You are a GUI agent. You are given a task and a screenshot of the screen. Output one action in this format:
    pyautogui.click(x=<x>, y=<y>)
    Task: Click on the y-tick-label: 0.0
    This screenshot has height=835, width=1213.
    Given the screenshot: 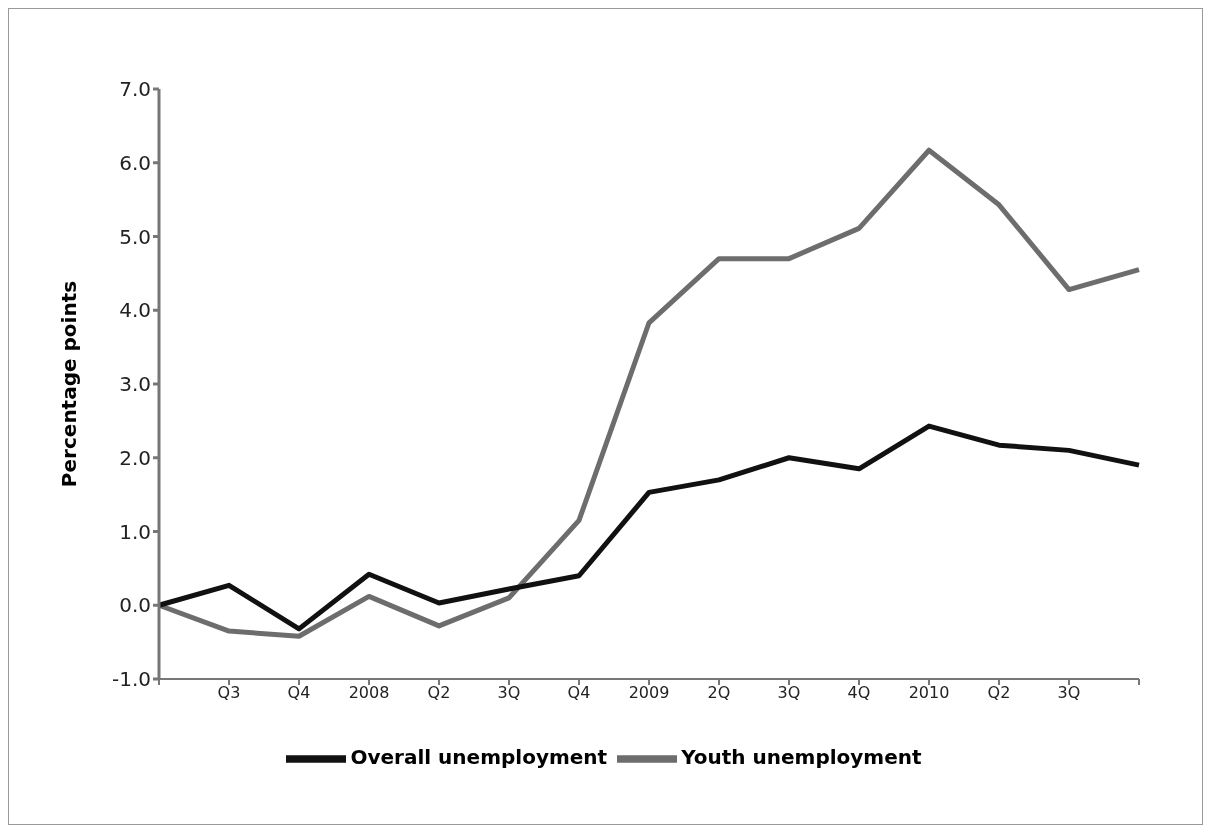 What is the action you would take?
    pyautogui.click(x=135, y=605)
    